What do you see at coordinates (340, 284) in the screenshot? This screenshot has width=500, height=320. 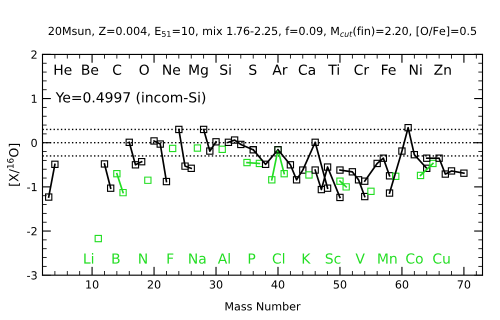 I see `x-tick-label: 50` at bounding box center [340, 284].